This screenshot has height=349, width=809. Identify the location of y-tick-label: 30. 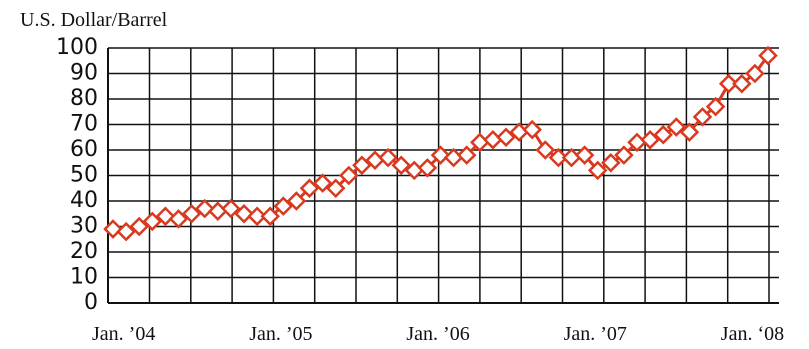
(84, 226).